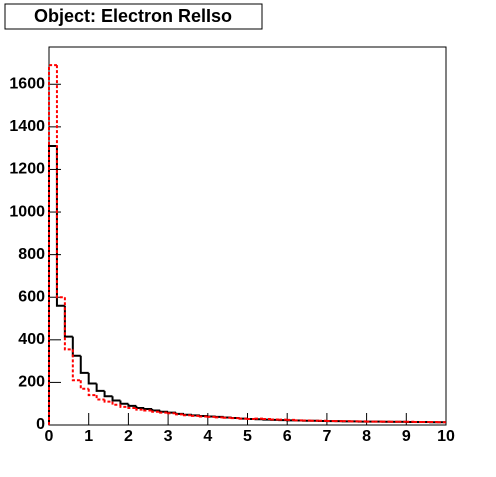 The height and width of the screenshot is (477, 496). Describe the element at coordinates (27, 126) in the screenshot. I see `y-tick-label: 1400` at that location.